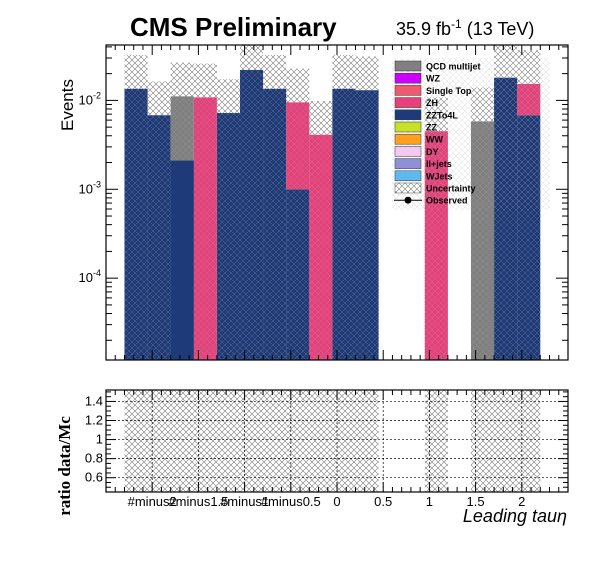 This screenshot has height=572, width=596. Describe the element at coordinates (233, 27) in the screenshot. I see `plot-title: CMS Preliminary` at that location.